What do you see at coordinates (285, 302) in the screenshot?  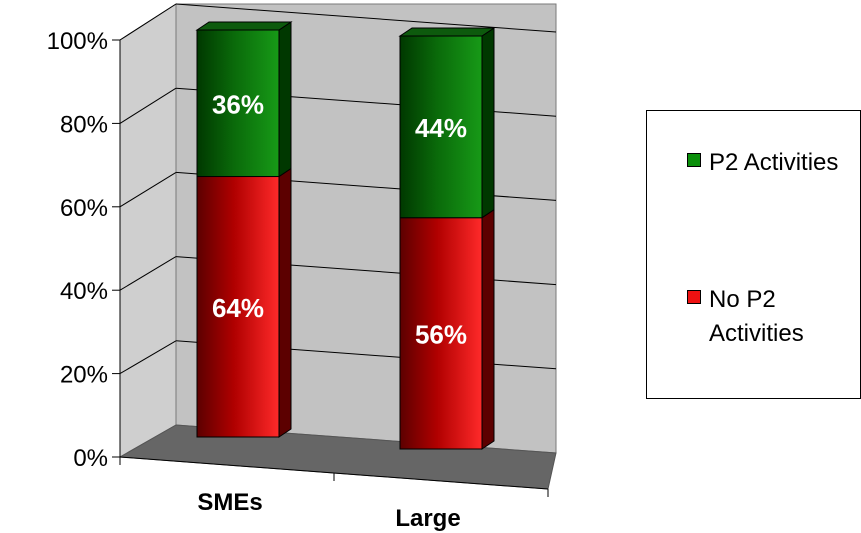 I see `bar-side-smes-no-p2` at bounding box center [285, 302].